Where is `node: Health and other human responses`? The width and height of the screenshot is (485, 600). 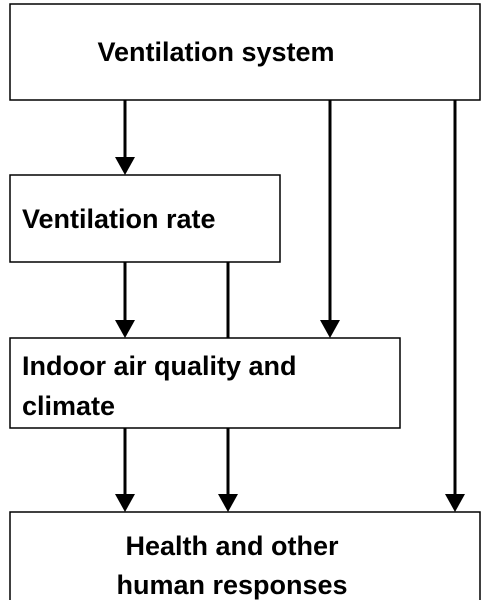
node: Health and other human responses is located at coordinates (245, 555).